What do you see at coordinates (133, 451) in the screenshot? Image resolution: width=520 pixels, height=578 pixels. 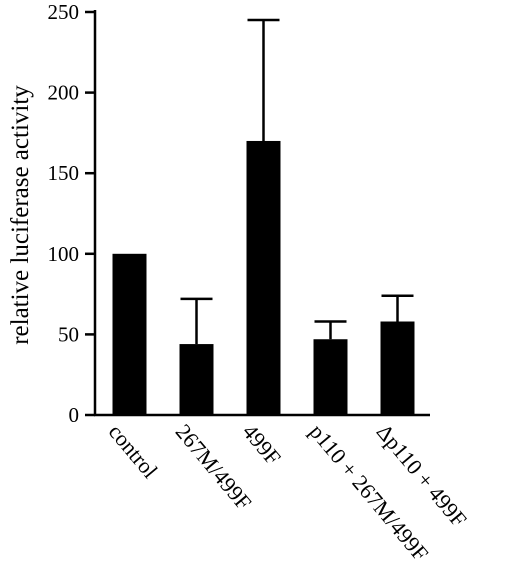 I see `x-category-label: control` at bounding box center [133, 451].